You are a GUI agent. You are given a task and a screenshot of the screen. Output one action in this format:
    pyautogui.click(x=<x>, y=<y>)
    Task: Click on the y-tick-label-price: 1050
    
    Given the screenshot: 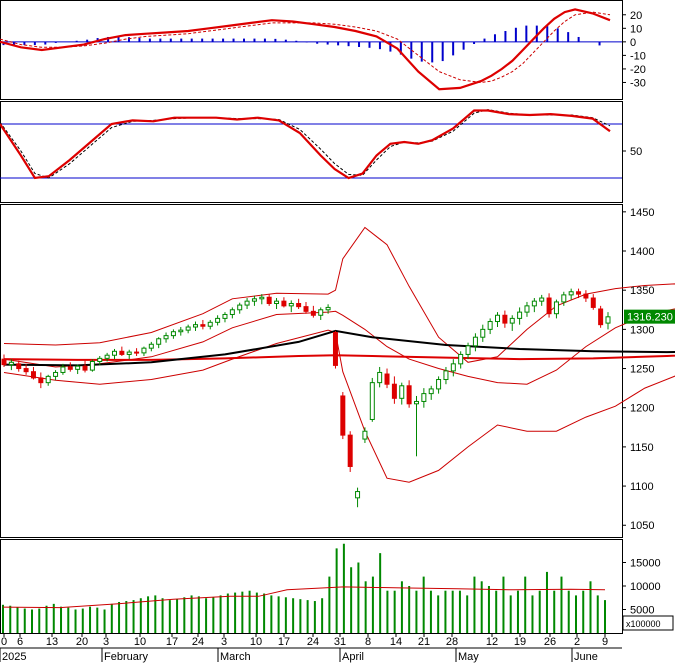 What is the action you would take?
    pyautogui.click(x=642, y=526)
    